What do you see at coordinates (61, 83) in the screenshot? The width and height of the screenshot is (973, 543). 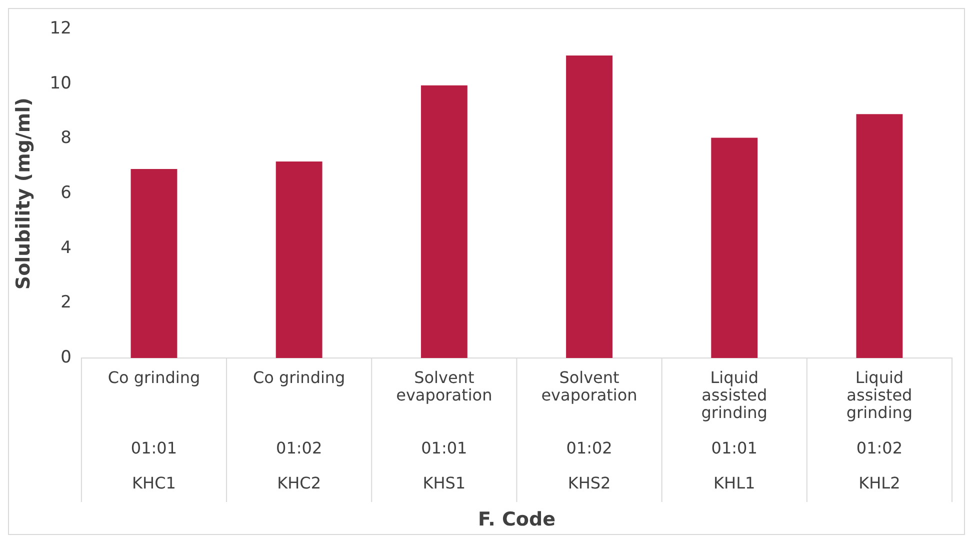 I see `y-tick-label: 10` at bounding box center [61, 83].